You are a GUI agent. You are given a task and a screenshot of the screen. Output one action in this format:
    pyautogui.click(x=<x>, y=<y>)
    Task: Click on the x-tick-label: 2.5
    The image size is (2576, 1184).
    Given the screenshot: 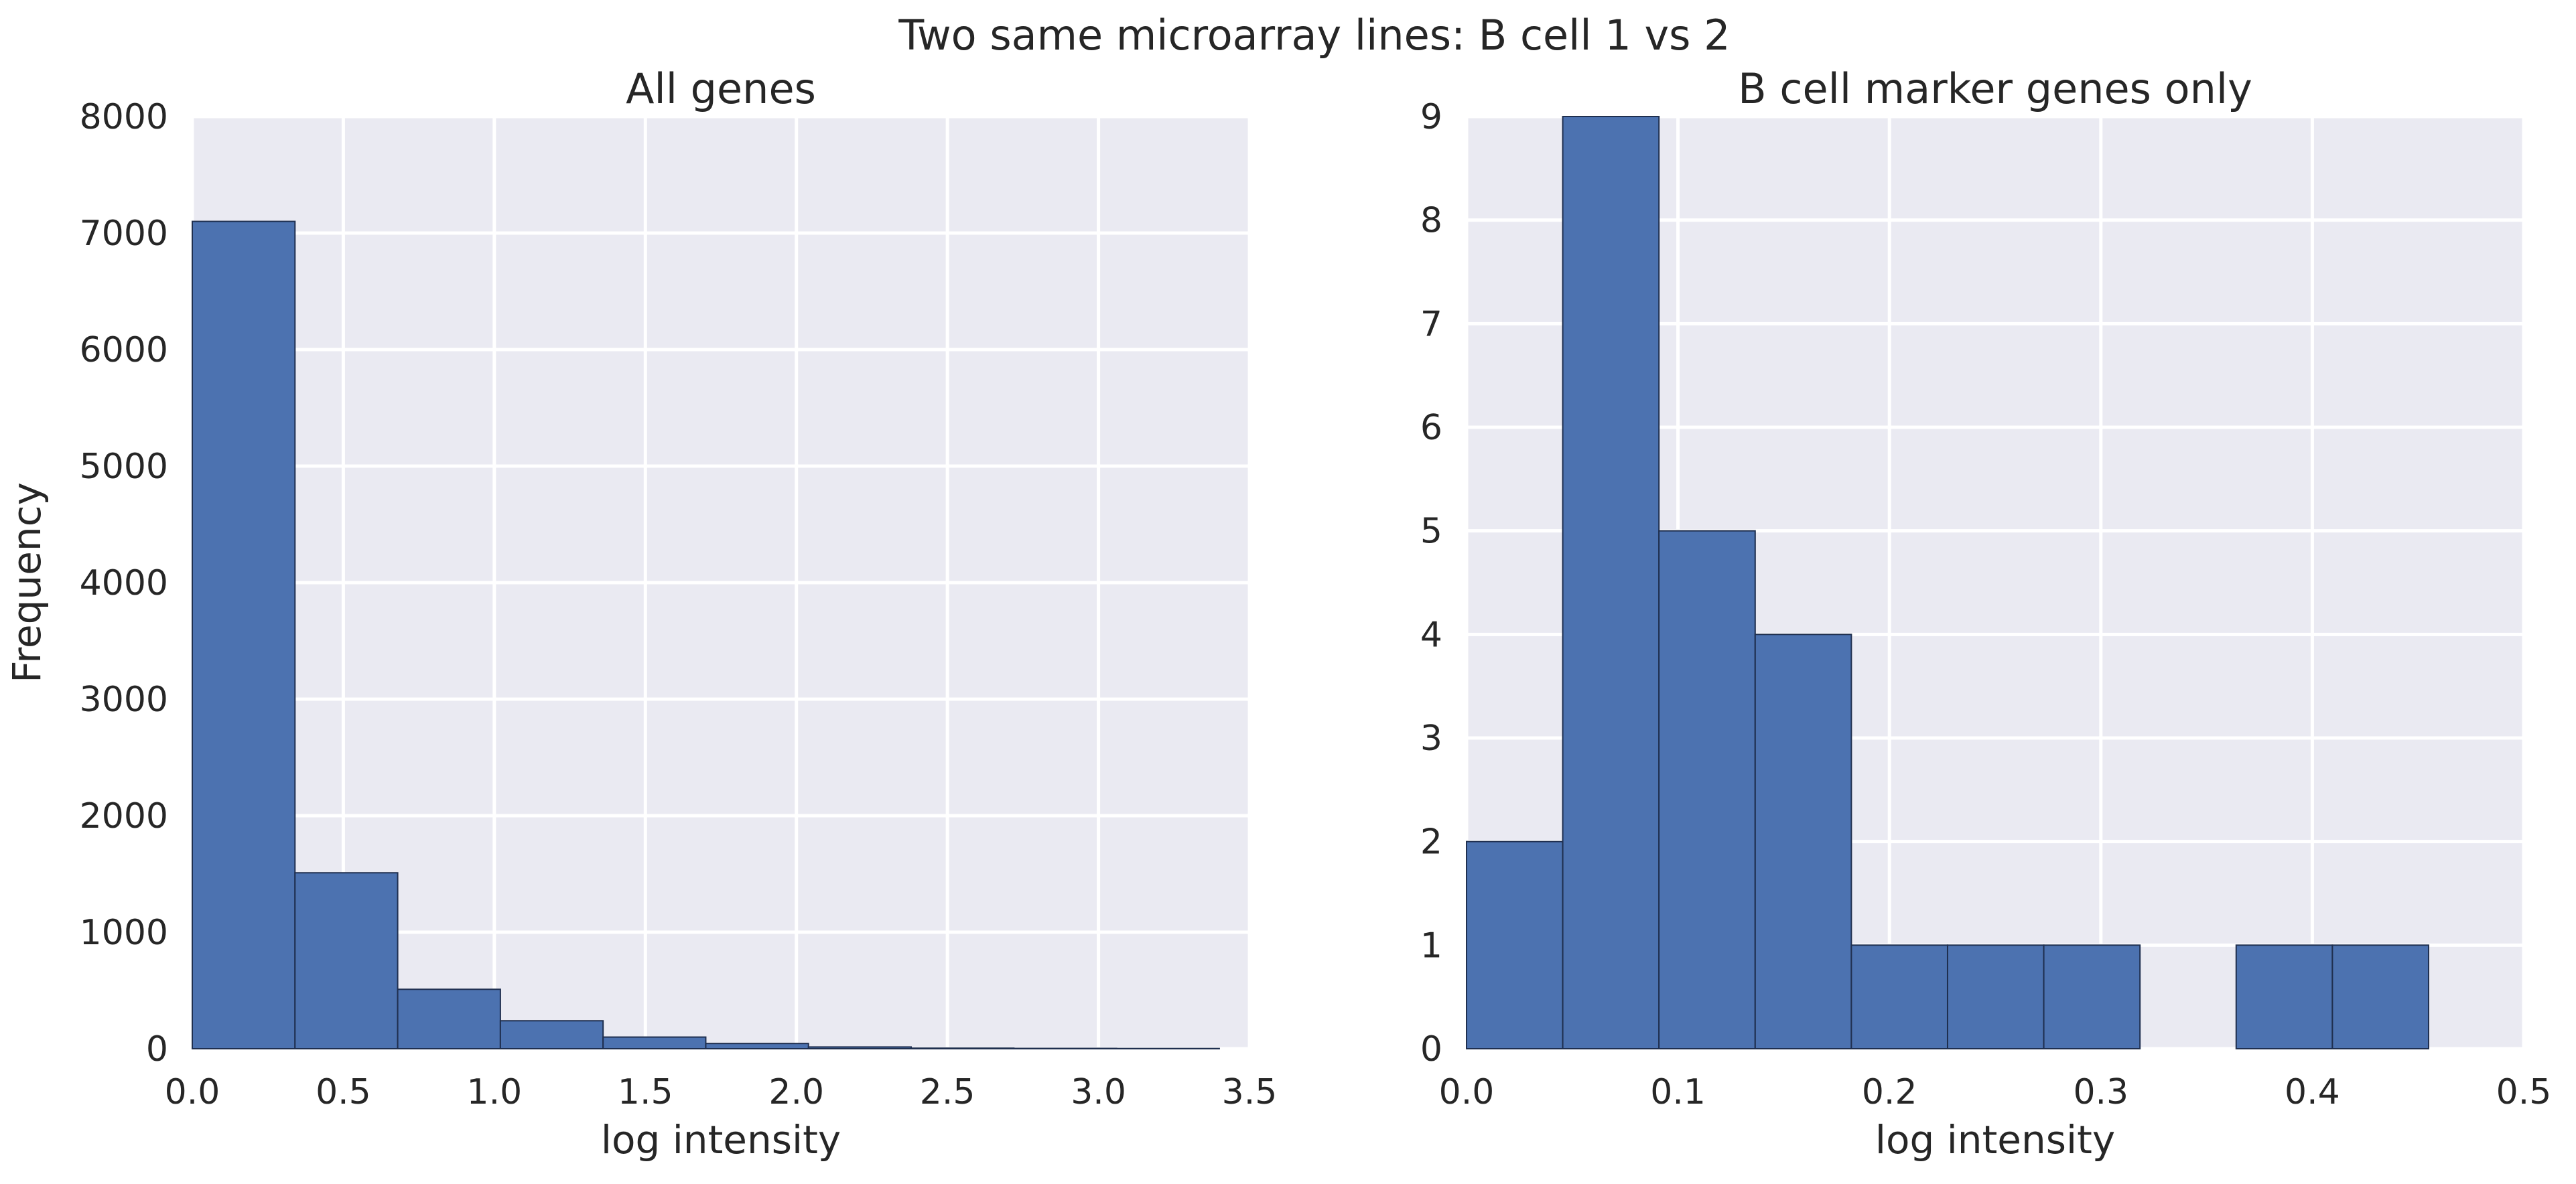 What is the action you would take?
    pyautogui.click(x=948, y=1092)
    